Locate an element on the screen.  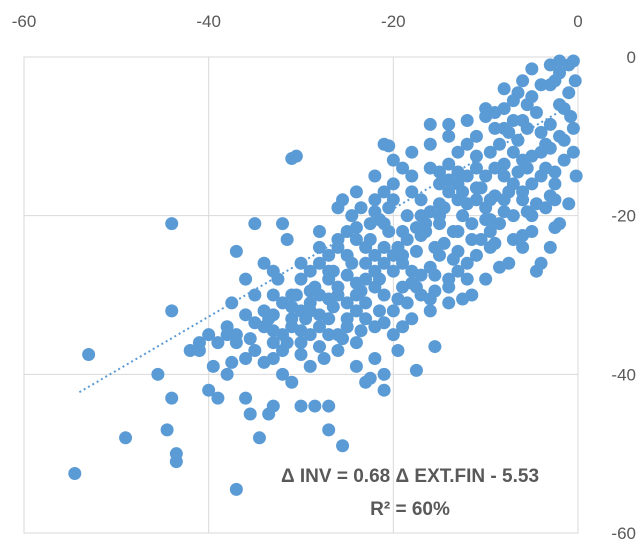
y-tick-label: -60 is located at coordinates (623, 533).